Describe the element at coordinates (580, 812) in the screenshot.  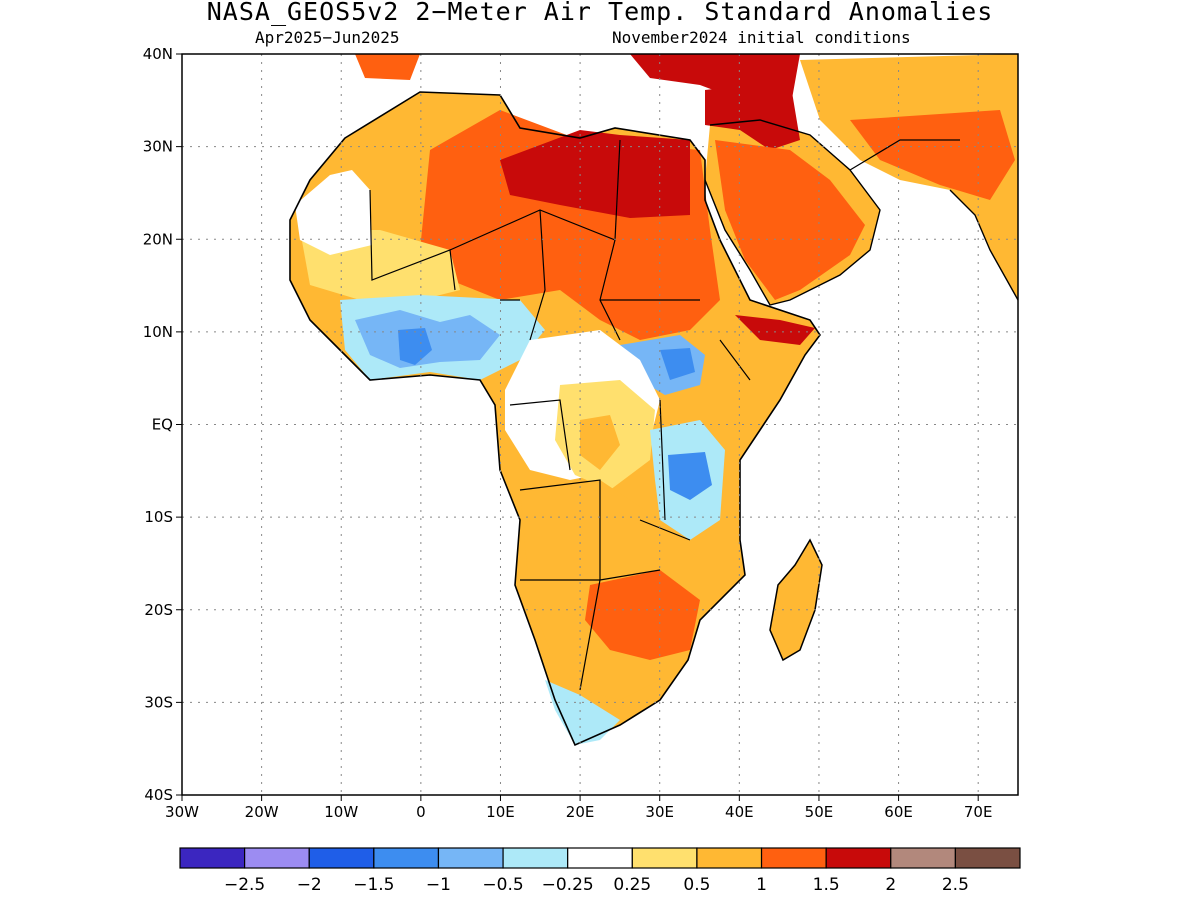
I see `lon-tick-label: 20E` at that location.